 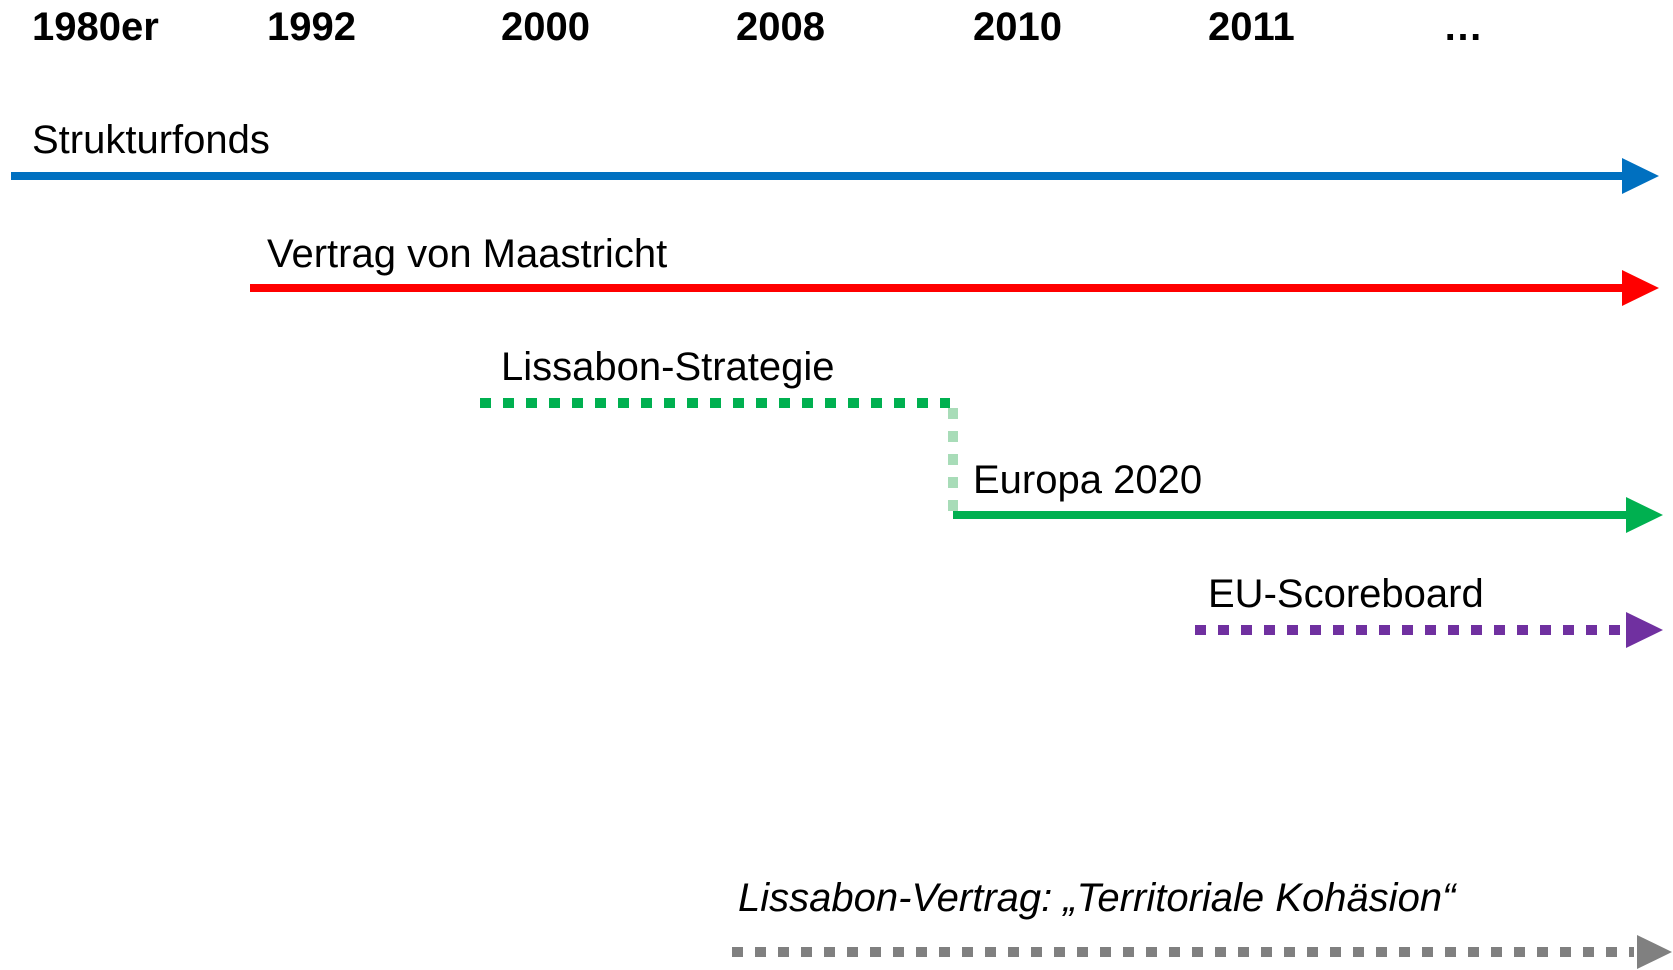 I want to click on year: 1992, so click(x=311, y=27).